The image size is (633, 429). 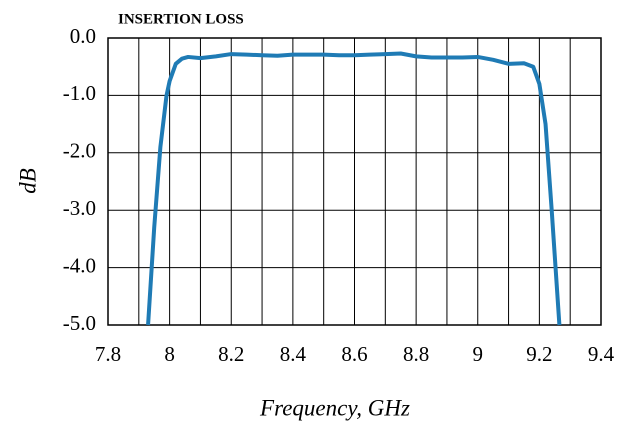 What do you see at coordinates (601, 354) in the screenshot?
I see `x-tick-label: 9.4` at bounding box center [601, 354].